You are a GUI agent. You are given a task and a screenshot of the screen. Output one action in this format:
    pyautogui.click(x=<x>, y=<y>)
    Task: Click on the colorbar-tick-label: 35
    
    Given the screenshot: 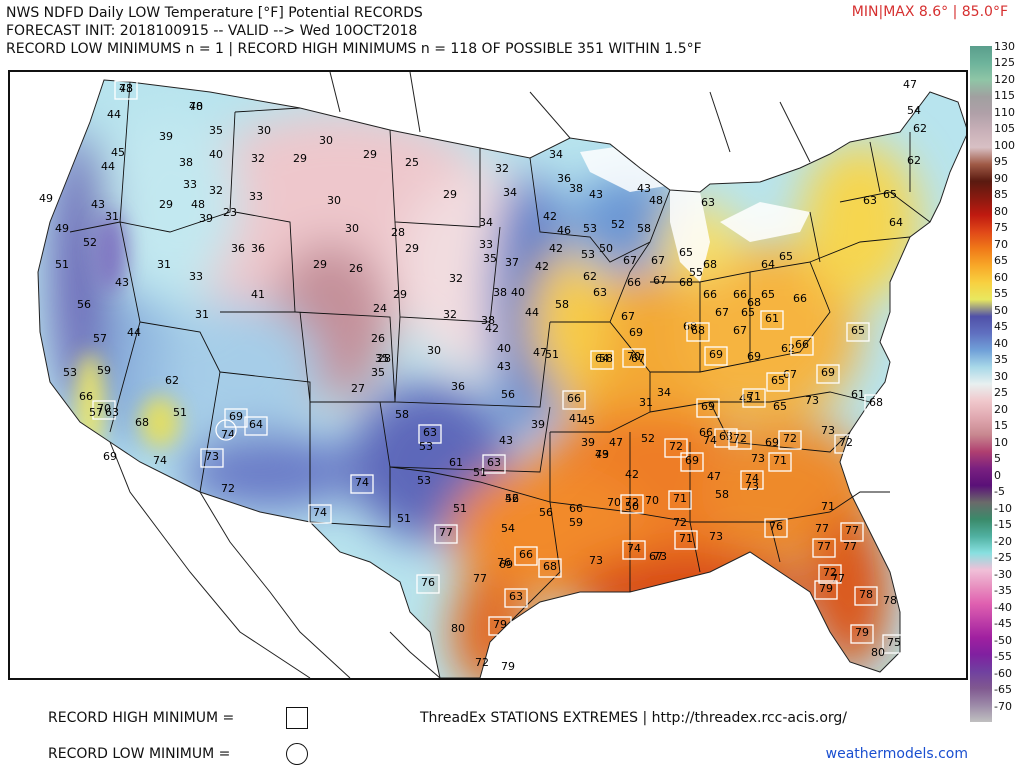 What is the action you would take?
    pyautogui.click(x=1001, y=360)
    